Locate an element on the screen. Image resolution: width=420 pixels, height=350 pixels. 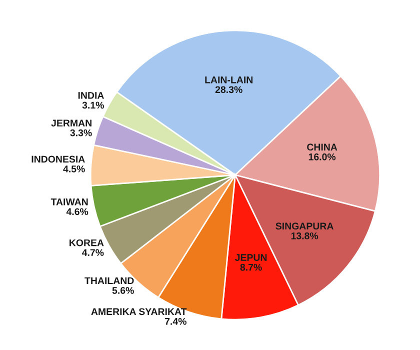
slice-label: LAIN-LAIN is located at coordinates (228, 80).